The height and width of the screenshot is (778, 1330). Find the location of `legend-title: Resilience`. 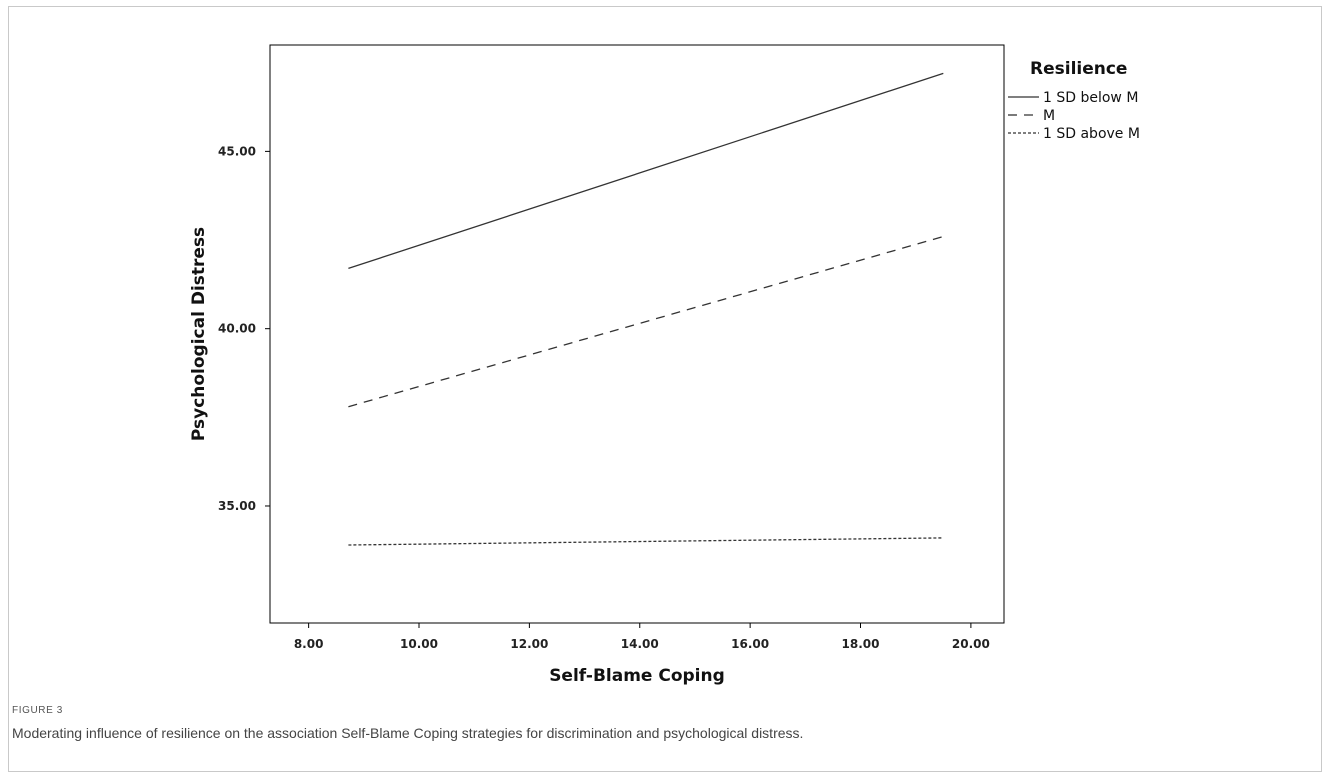

legend-title: Resilience is located at coordinates (1078, 69).